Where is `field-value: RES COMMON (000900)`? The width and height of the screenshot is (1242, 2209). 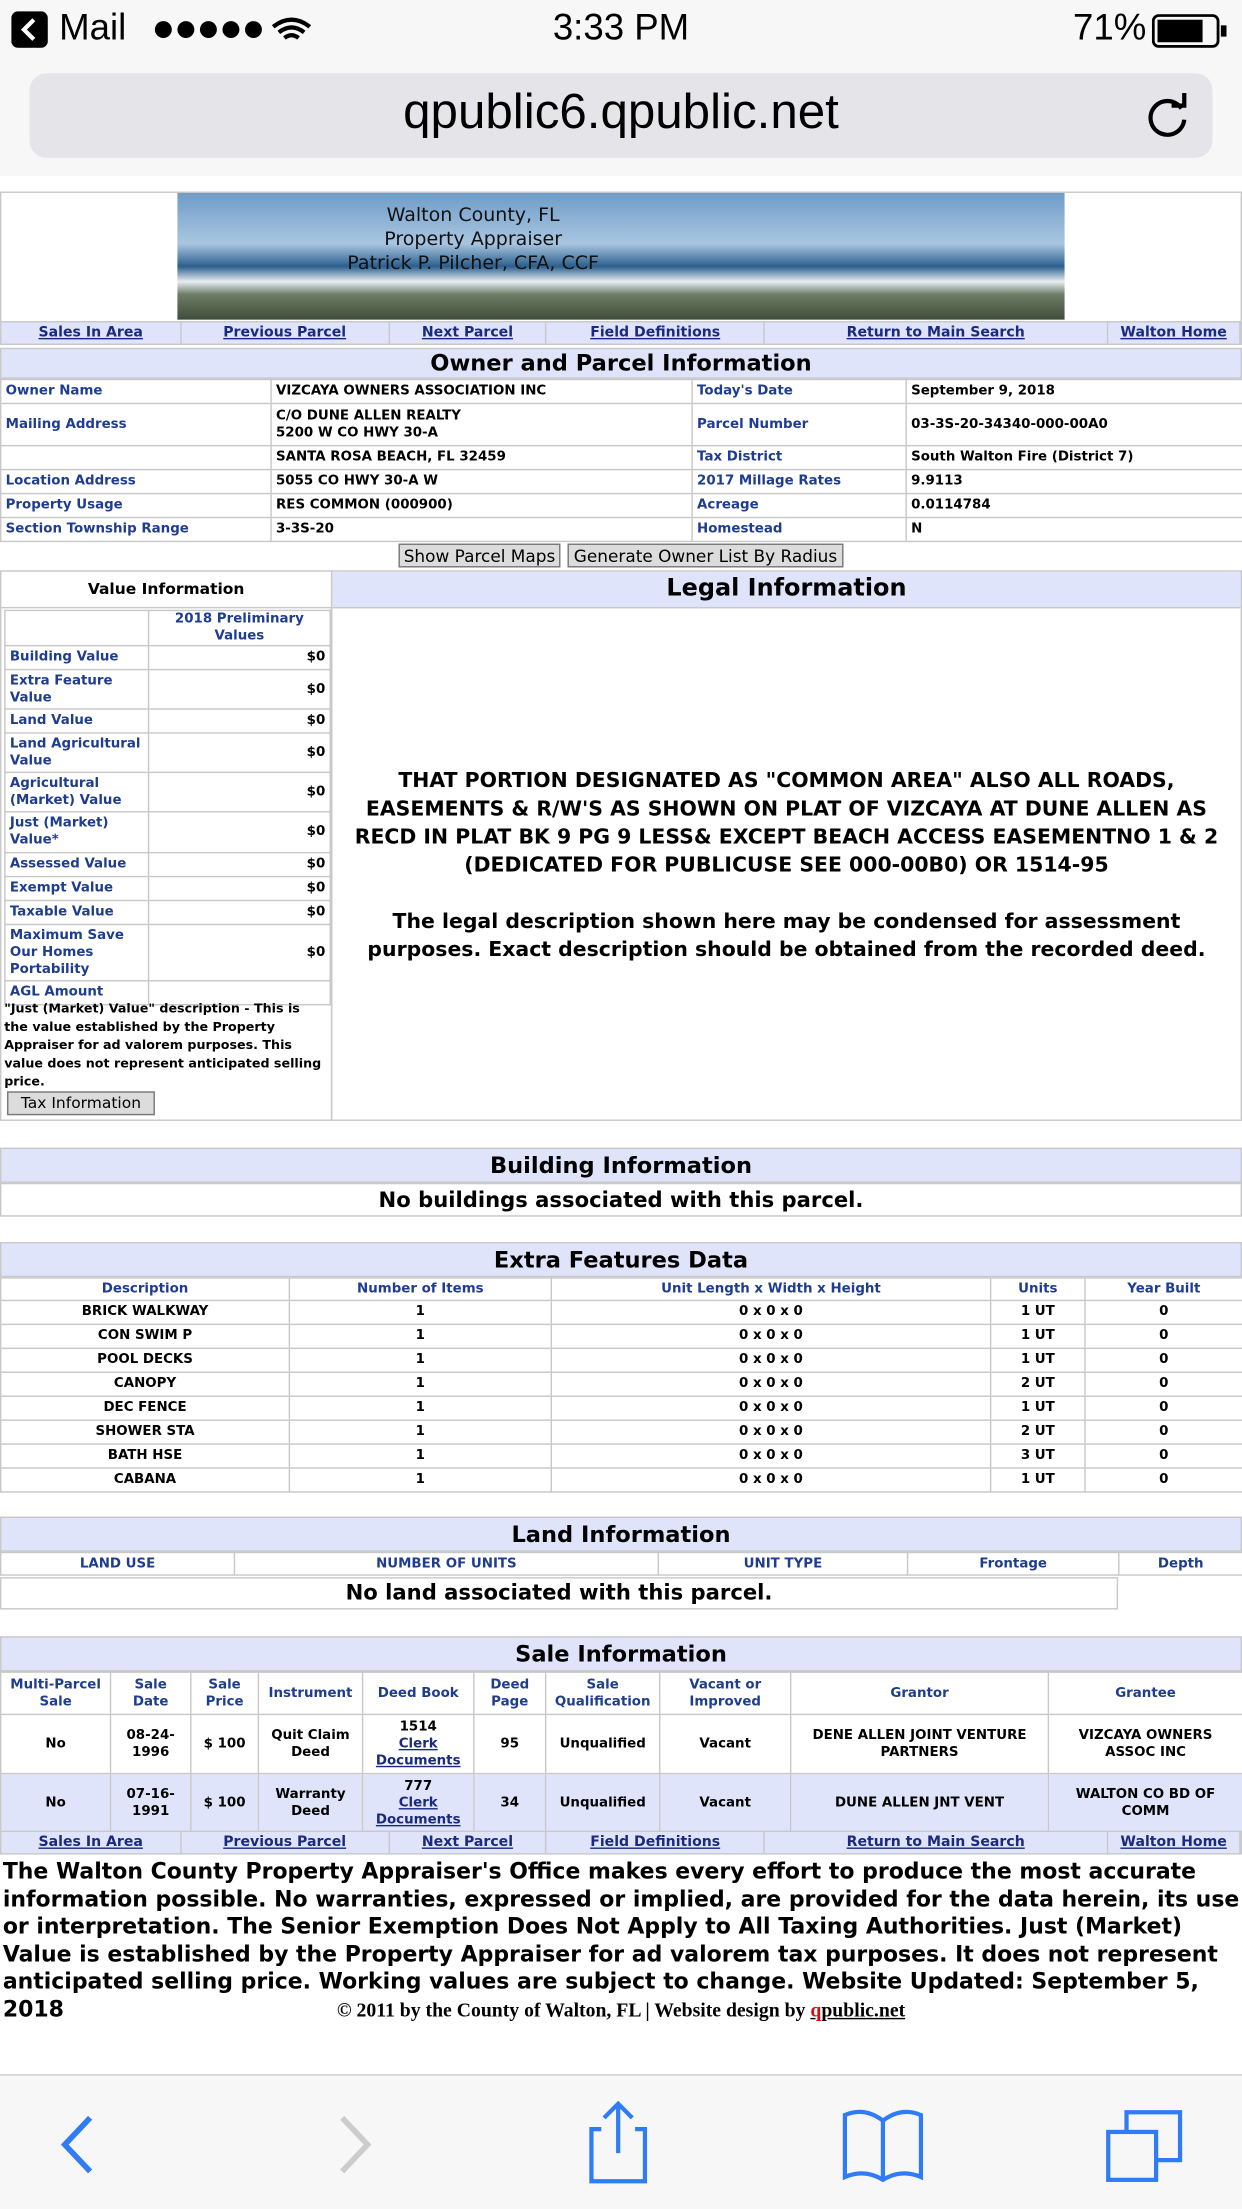
field-value: RES COMMON (000900) is located at coordinates (481, 505).